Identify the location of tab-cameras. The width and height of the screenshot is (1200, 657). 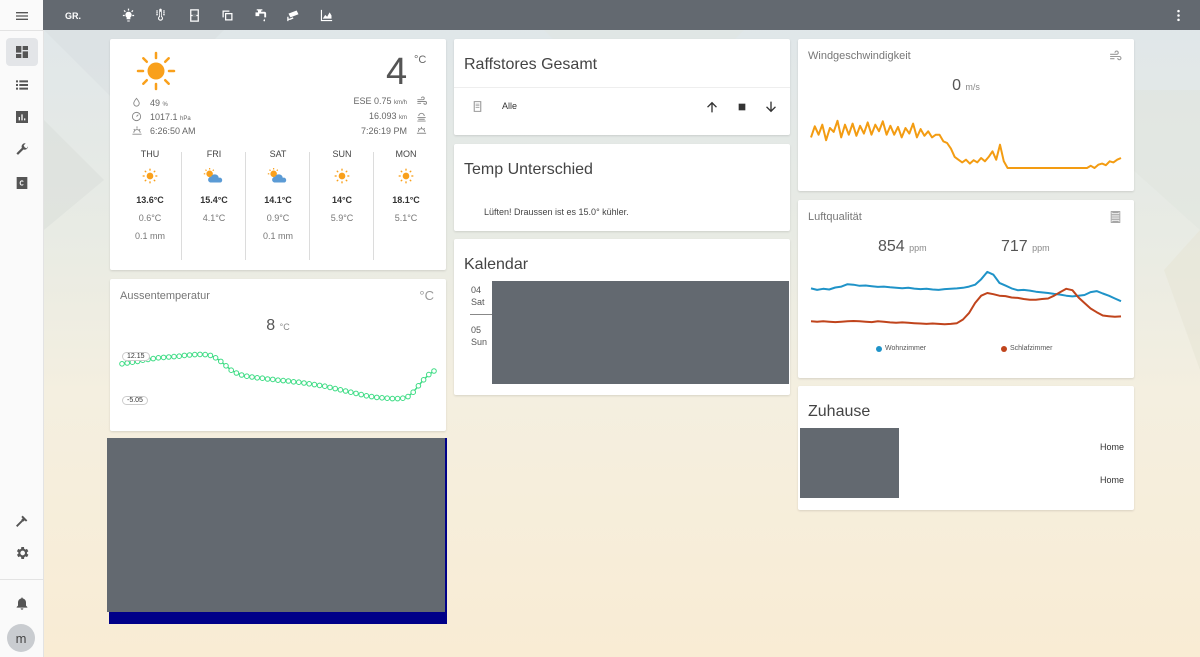
(293, 15).